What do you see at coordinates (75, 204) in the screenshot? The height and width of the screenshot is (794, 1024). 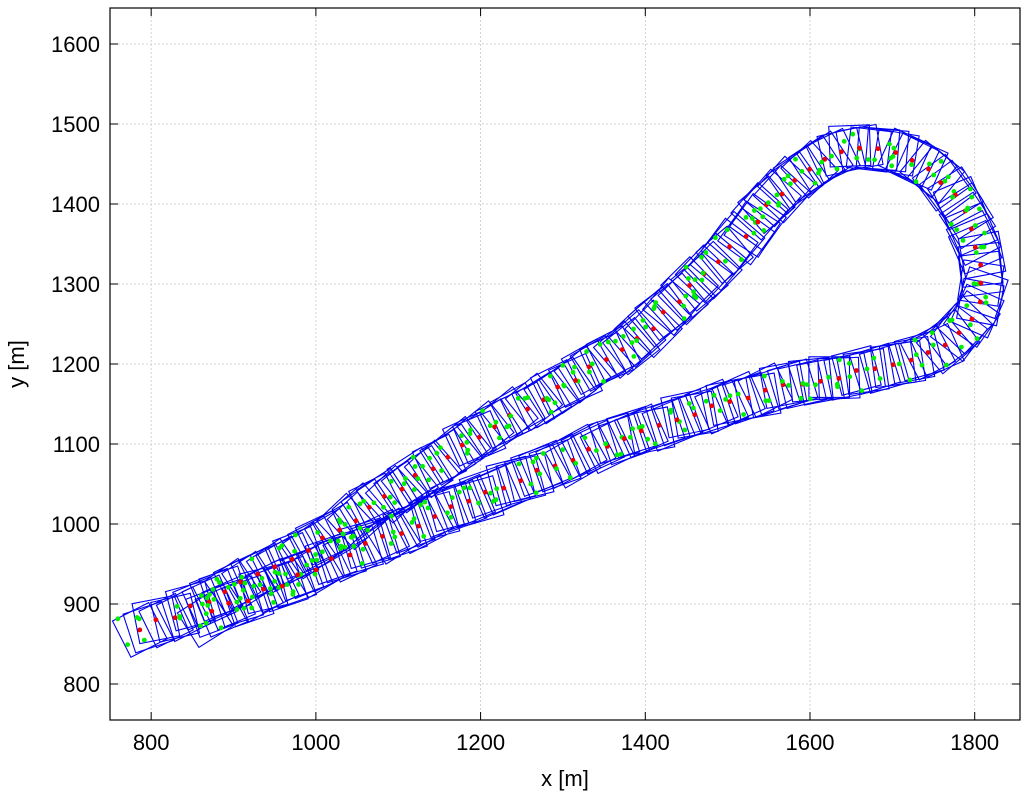 I see `y-tick-label: 1400` at bounding box center [75, 204].